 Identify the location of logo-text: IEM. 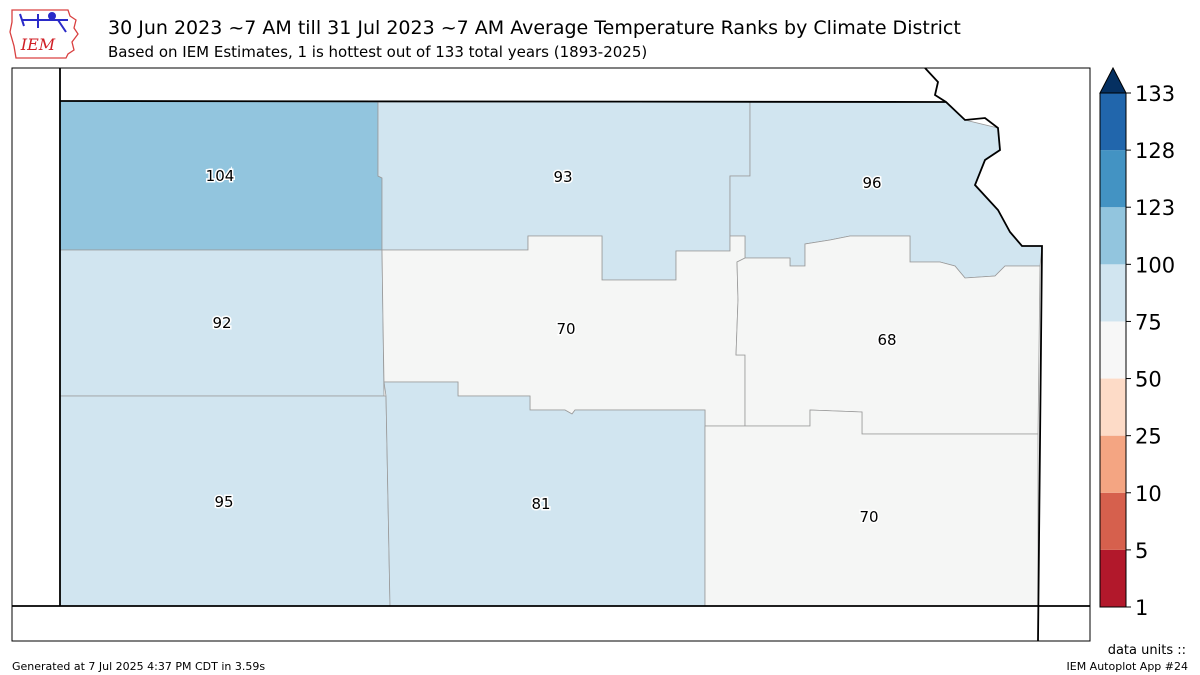
(38, 44).